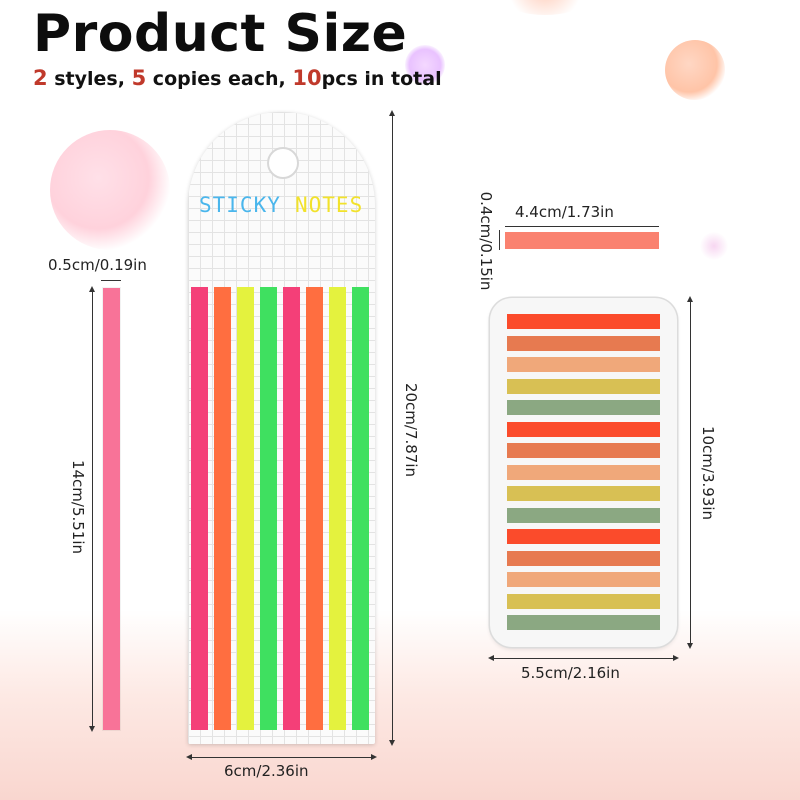  I want to click on subtitle-text: copies each,, so click(219, 79).